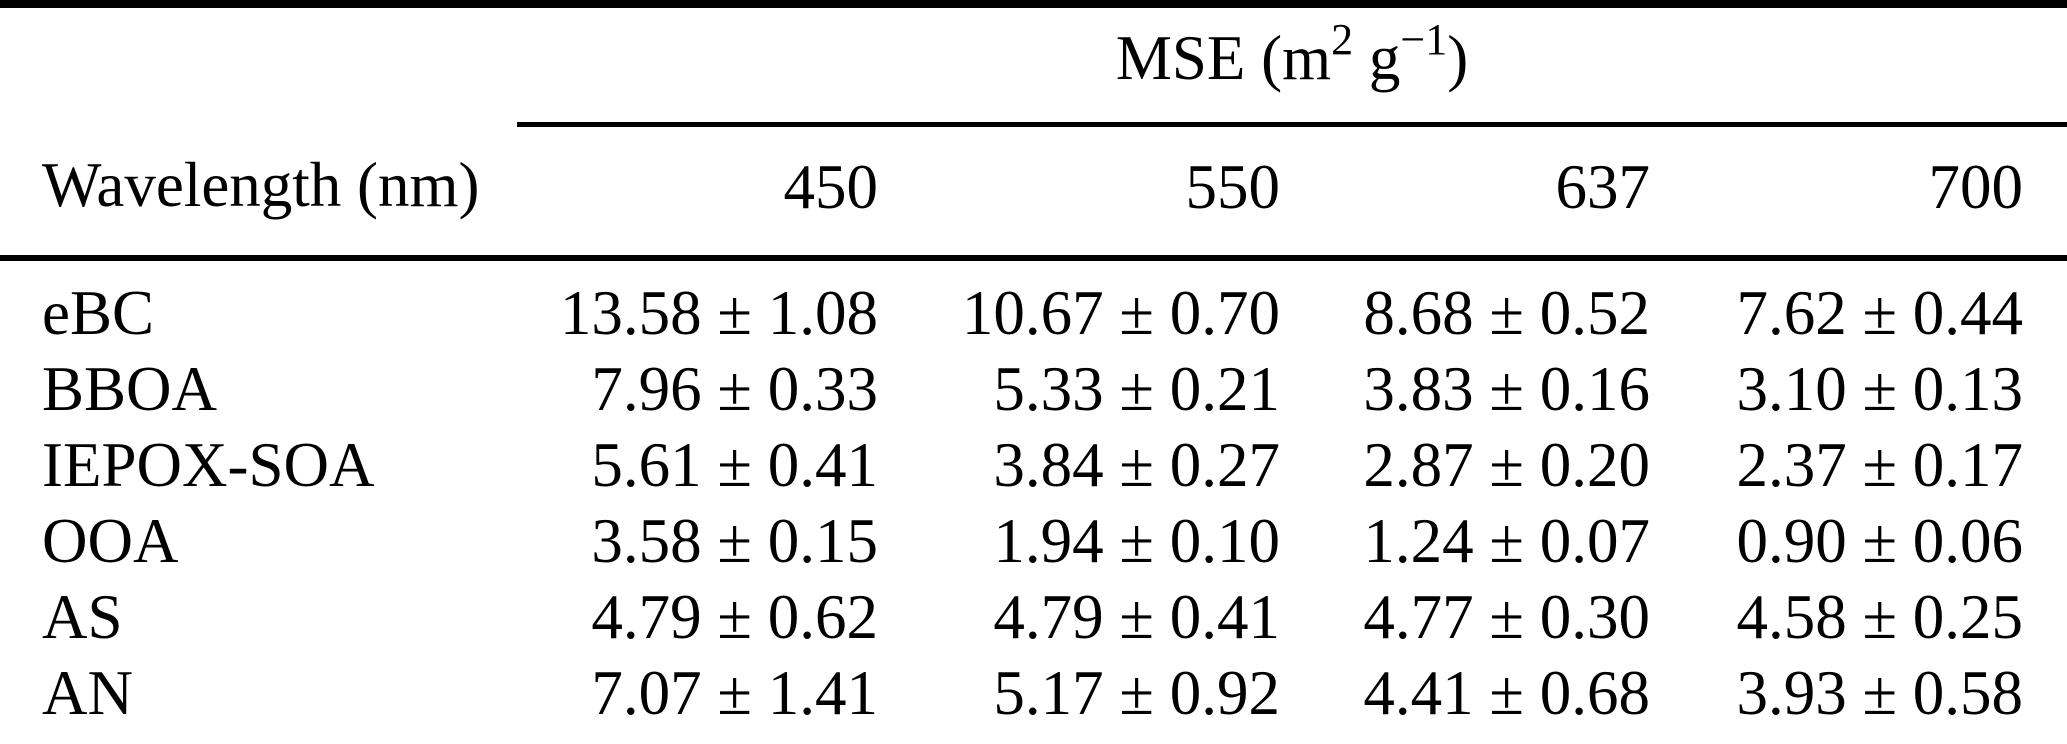  Describe the element at coordinates (1424, 40) in the screenshot. I see `mse-superscript-neg1: −1` at that location.